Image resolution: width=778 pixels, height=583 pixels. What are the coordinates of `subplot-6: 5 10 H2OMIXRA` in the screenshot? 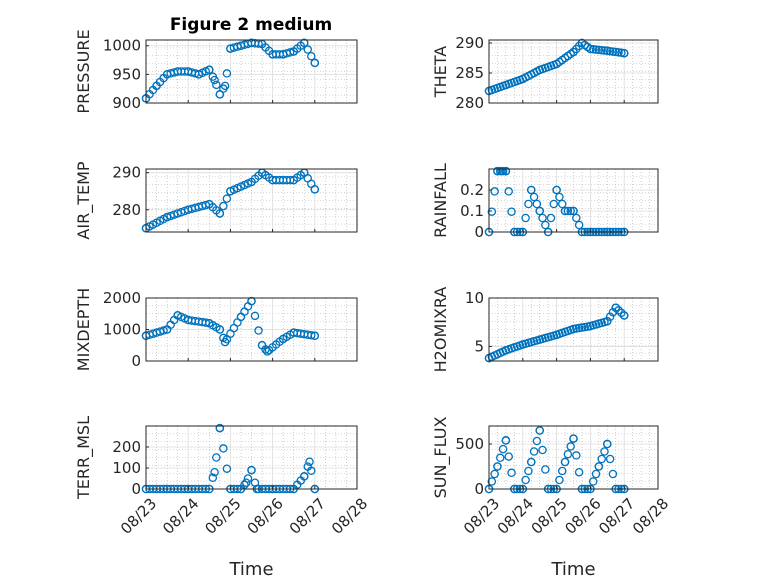 It's located at (545, 330).